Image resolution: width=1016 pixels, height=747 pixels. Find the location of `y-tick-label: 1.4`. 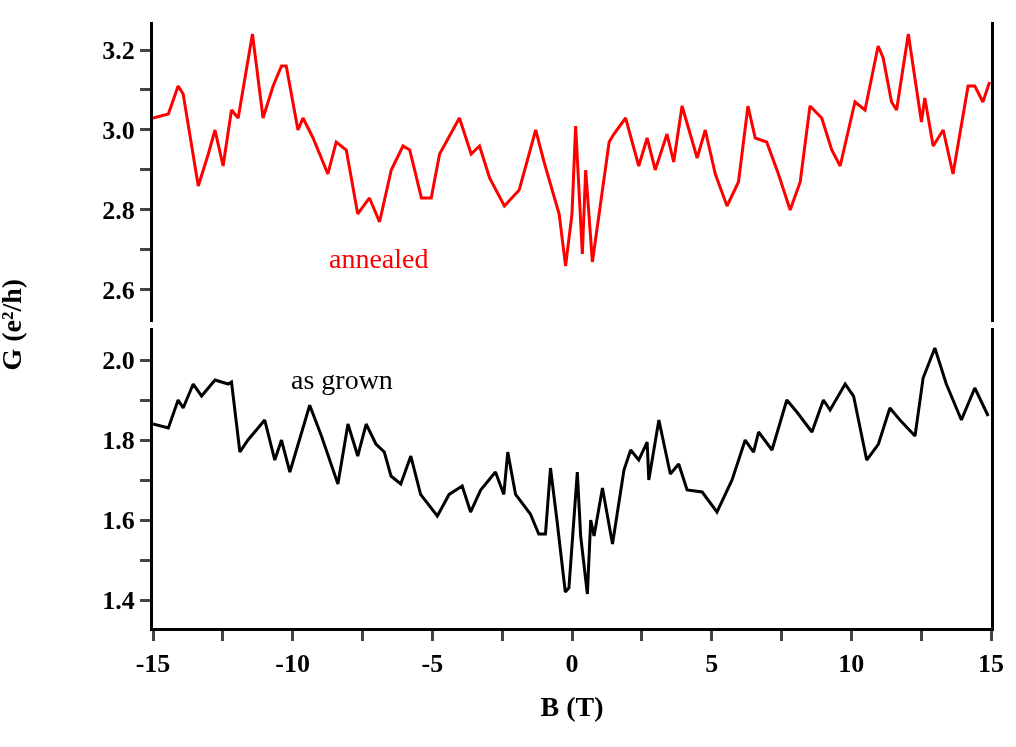

y-tick-label: 1.4 is located at coordinates (118, 601).